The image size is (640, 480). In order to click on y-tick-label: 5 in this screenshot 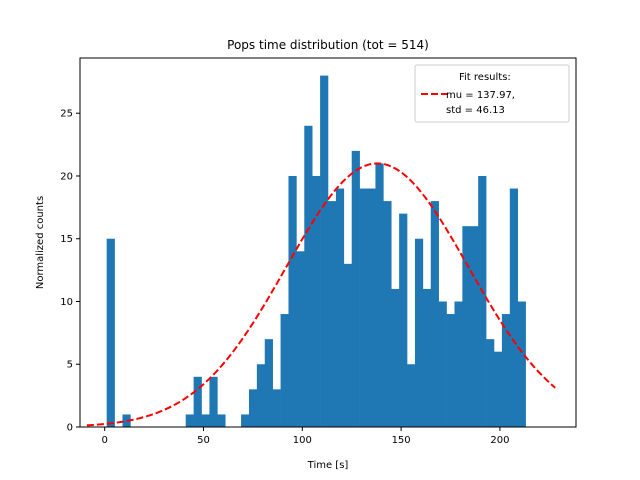, I will do `click(70, 365)`.